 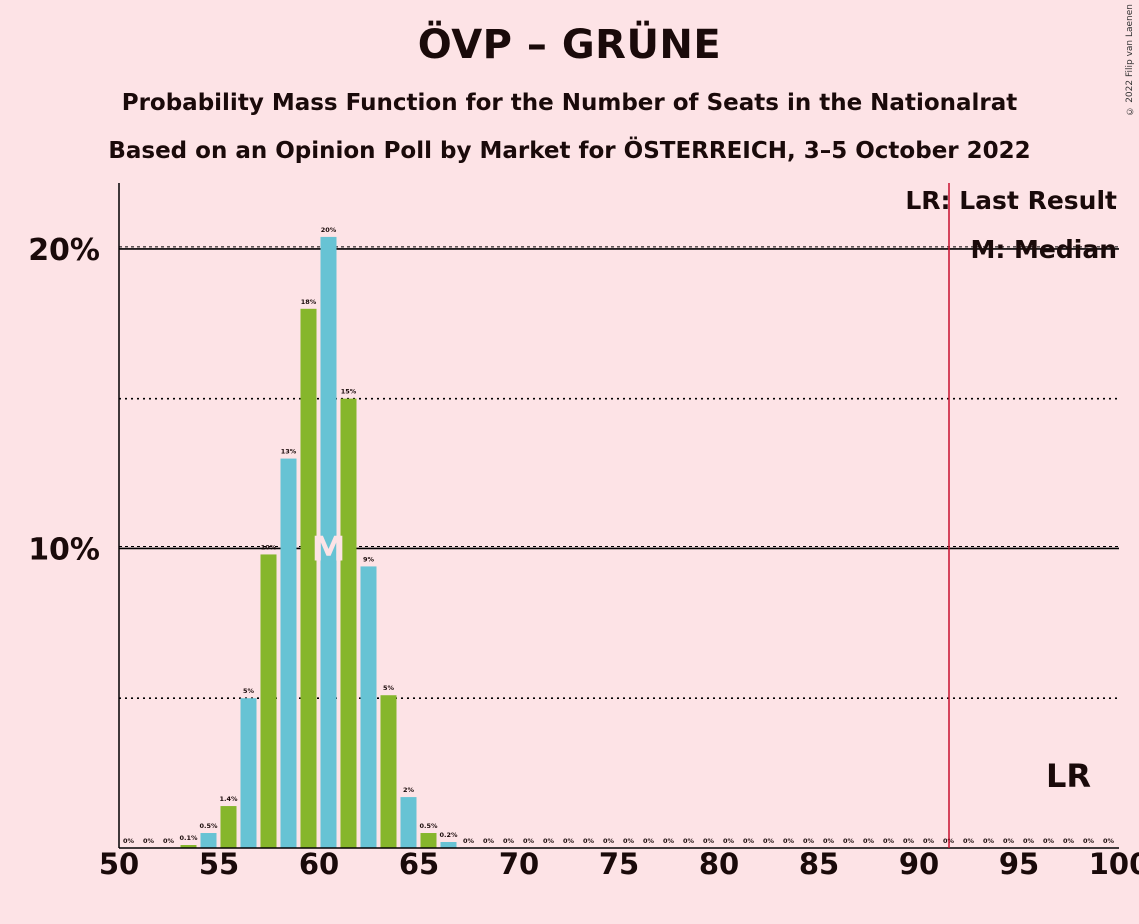 I want to click on bar-label-58: 13%, so click(x=289, y=452).